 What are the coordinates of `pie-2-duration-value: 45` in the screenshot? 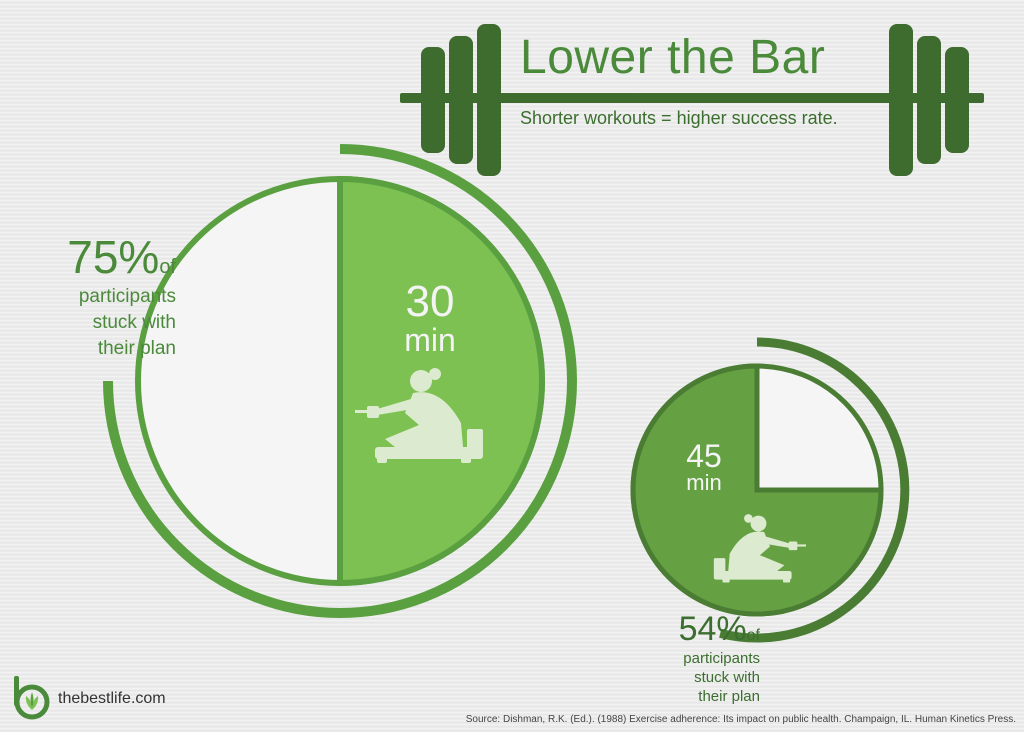 It's located at (704, 456).